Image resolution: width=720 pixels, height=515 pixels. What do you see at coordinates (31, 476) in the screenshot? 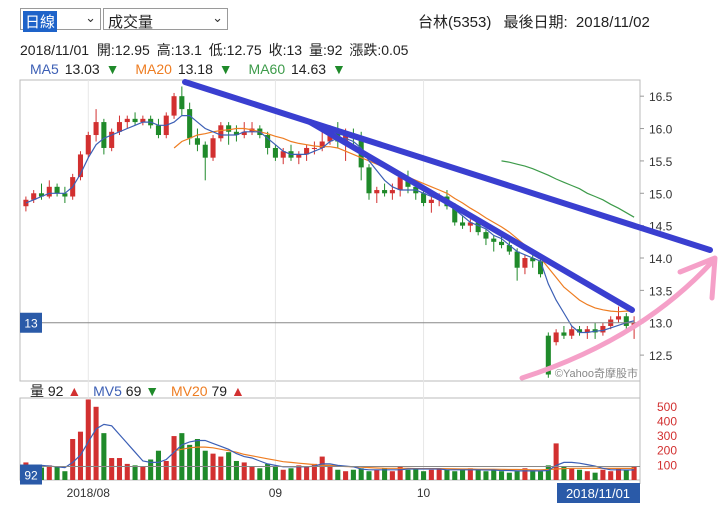
I see `volume-marker-label: 92` at bounding box center [31, 476].